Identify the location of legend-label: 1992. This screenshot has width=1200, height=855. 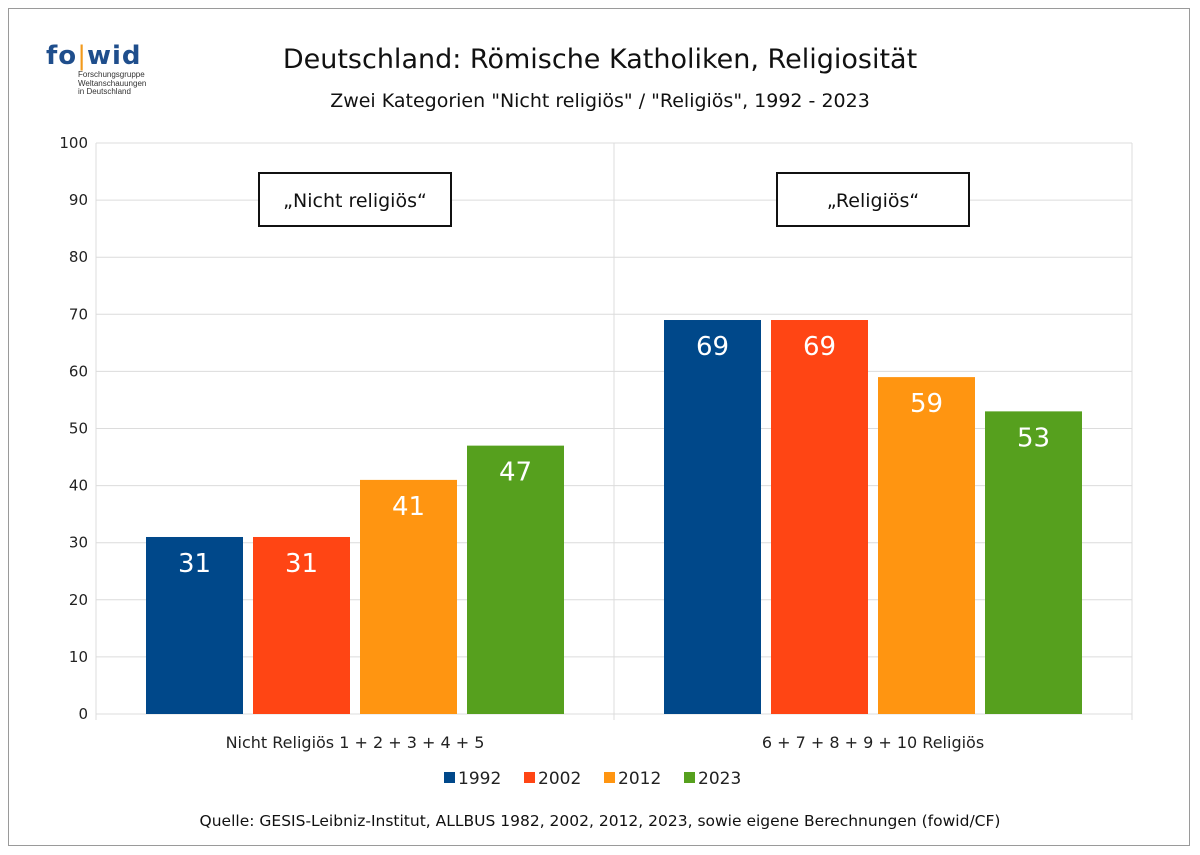
(479, 779).